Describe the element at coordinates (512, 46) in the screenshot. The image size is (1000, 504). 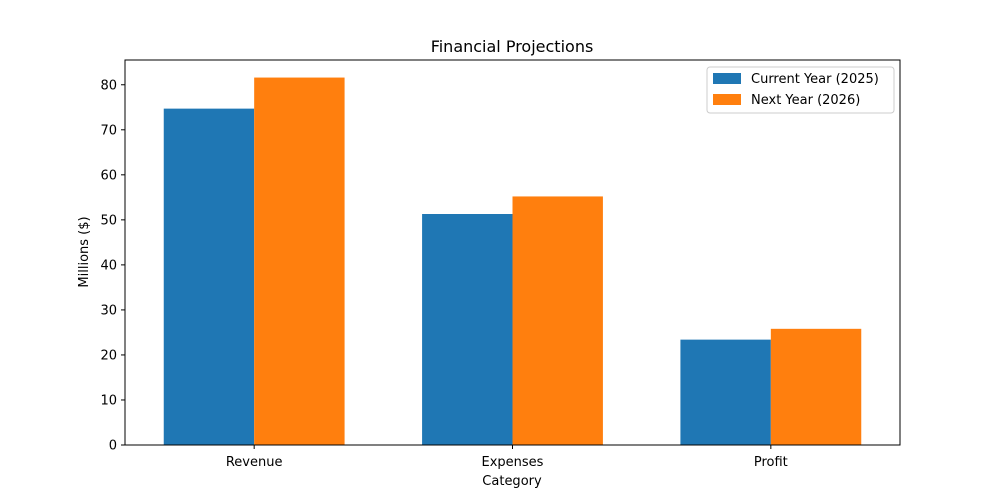
I see `chart-title: Financial Projections` at that location.